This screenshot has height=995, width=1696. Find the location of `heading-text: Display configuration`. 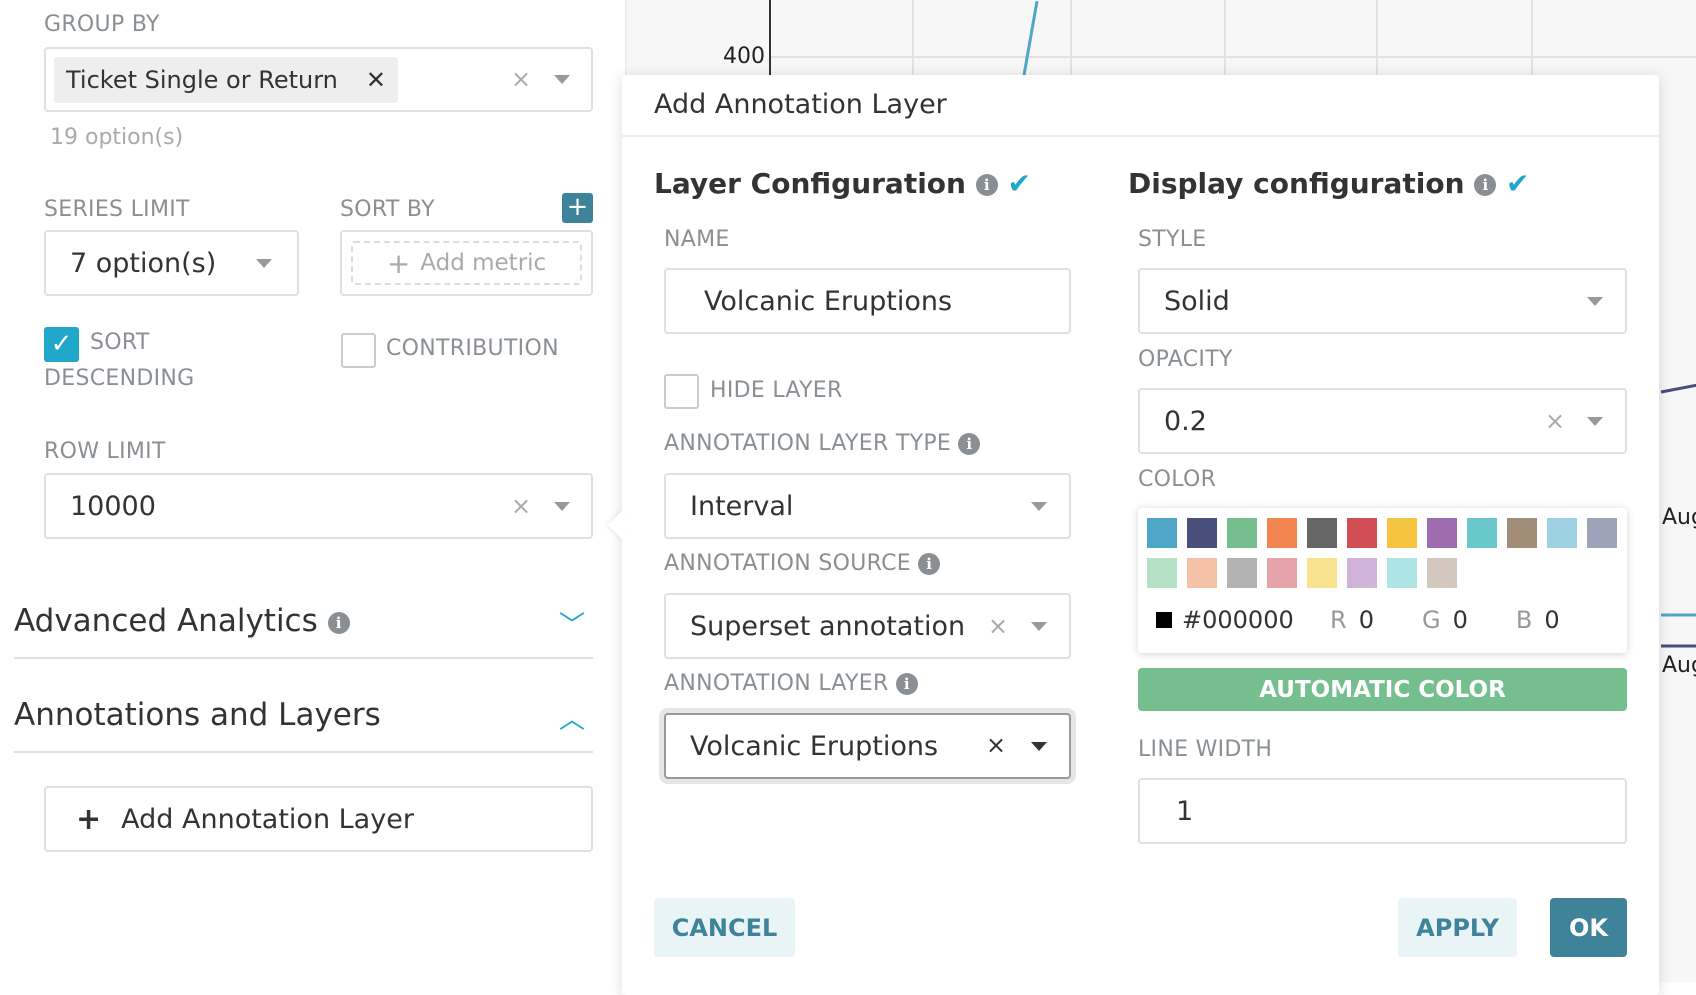

heading-text: Display configuration is located at coordinates (1296, 183).